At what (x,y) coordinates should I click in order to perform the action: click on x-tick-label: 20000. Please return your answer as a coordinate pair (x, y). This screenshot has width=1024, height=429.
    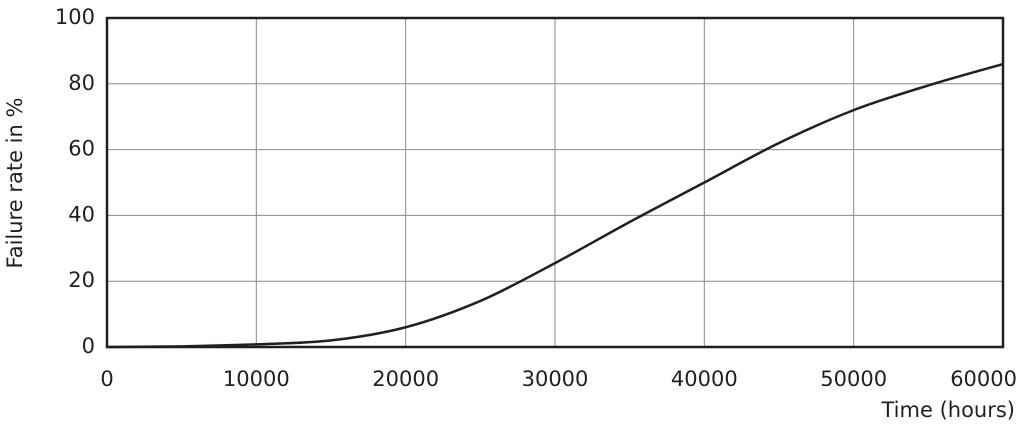
    Looking at the image, I should click on (405, 379).